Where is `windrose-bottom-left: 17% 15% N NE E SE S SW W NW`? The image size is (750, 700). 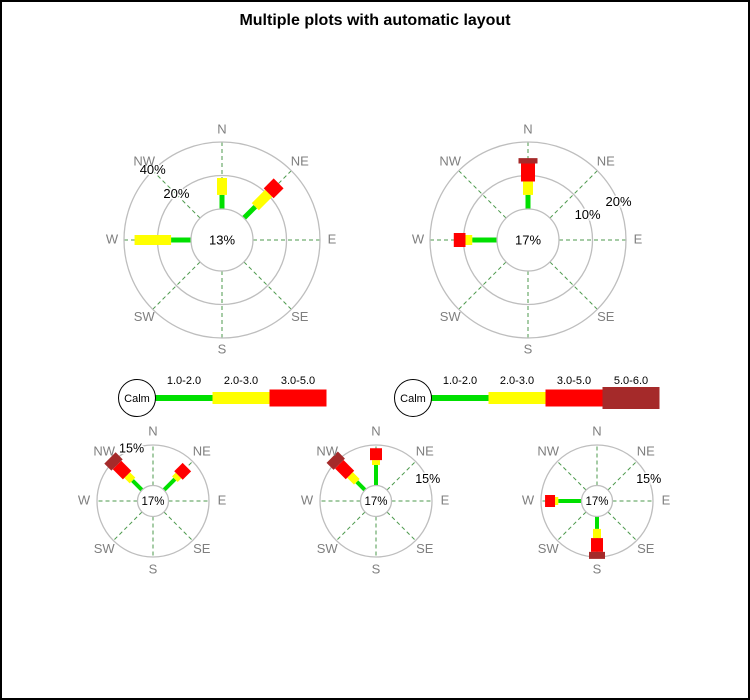 windrose-bottom-left: 17% 15% N NE E SE S SW W NW is located at coordinates (152, 499).